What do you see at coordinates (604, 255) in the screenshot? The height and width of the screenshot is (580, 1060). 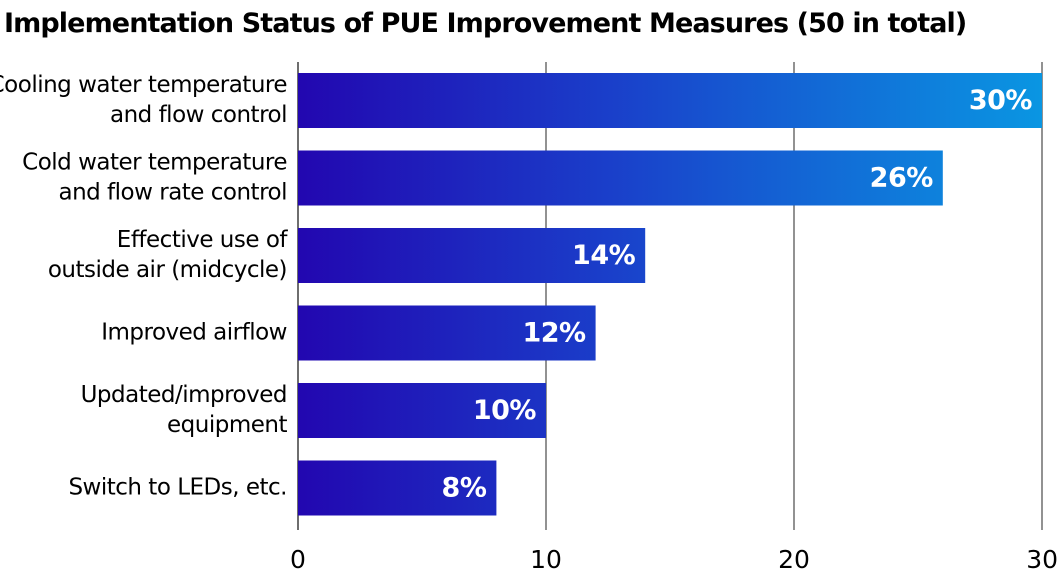 I see `data-label: 14%` at bounding box center [604, 255].